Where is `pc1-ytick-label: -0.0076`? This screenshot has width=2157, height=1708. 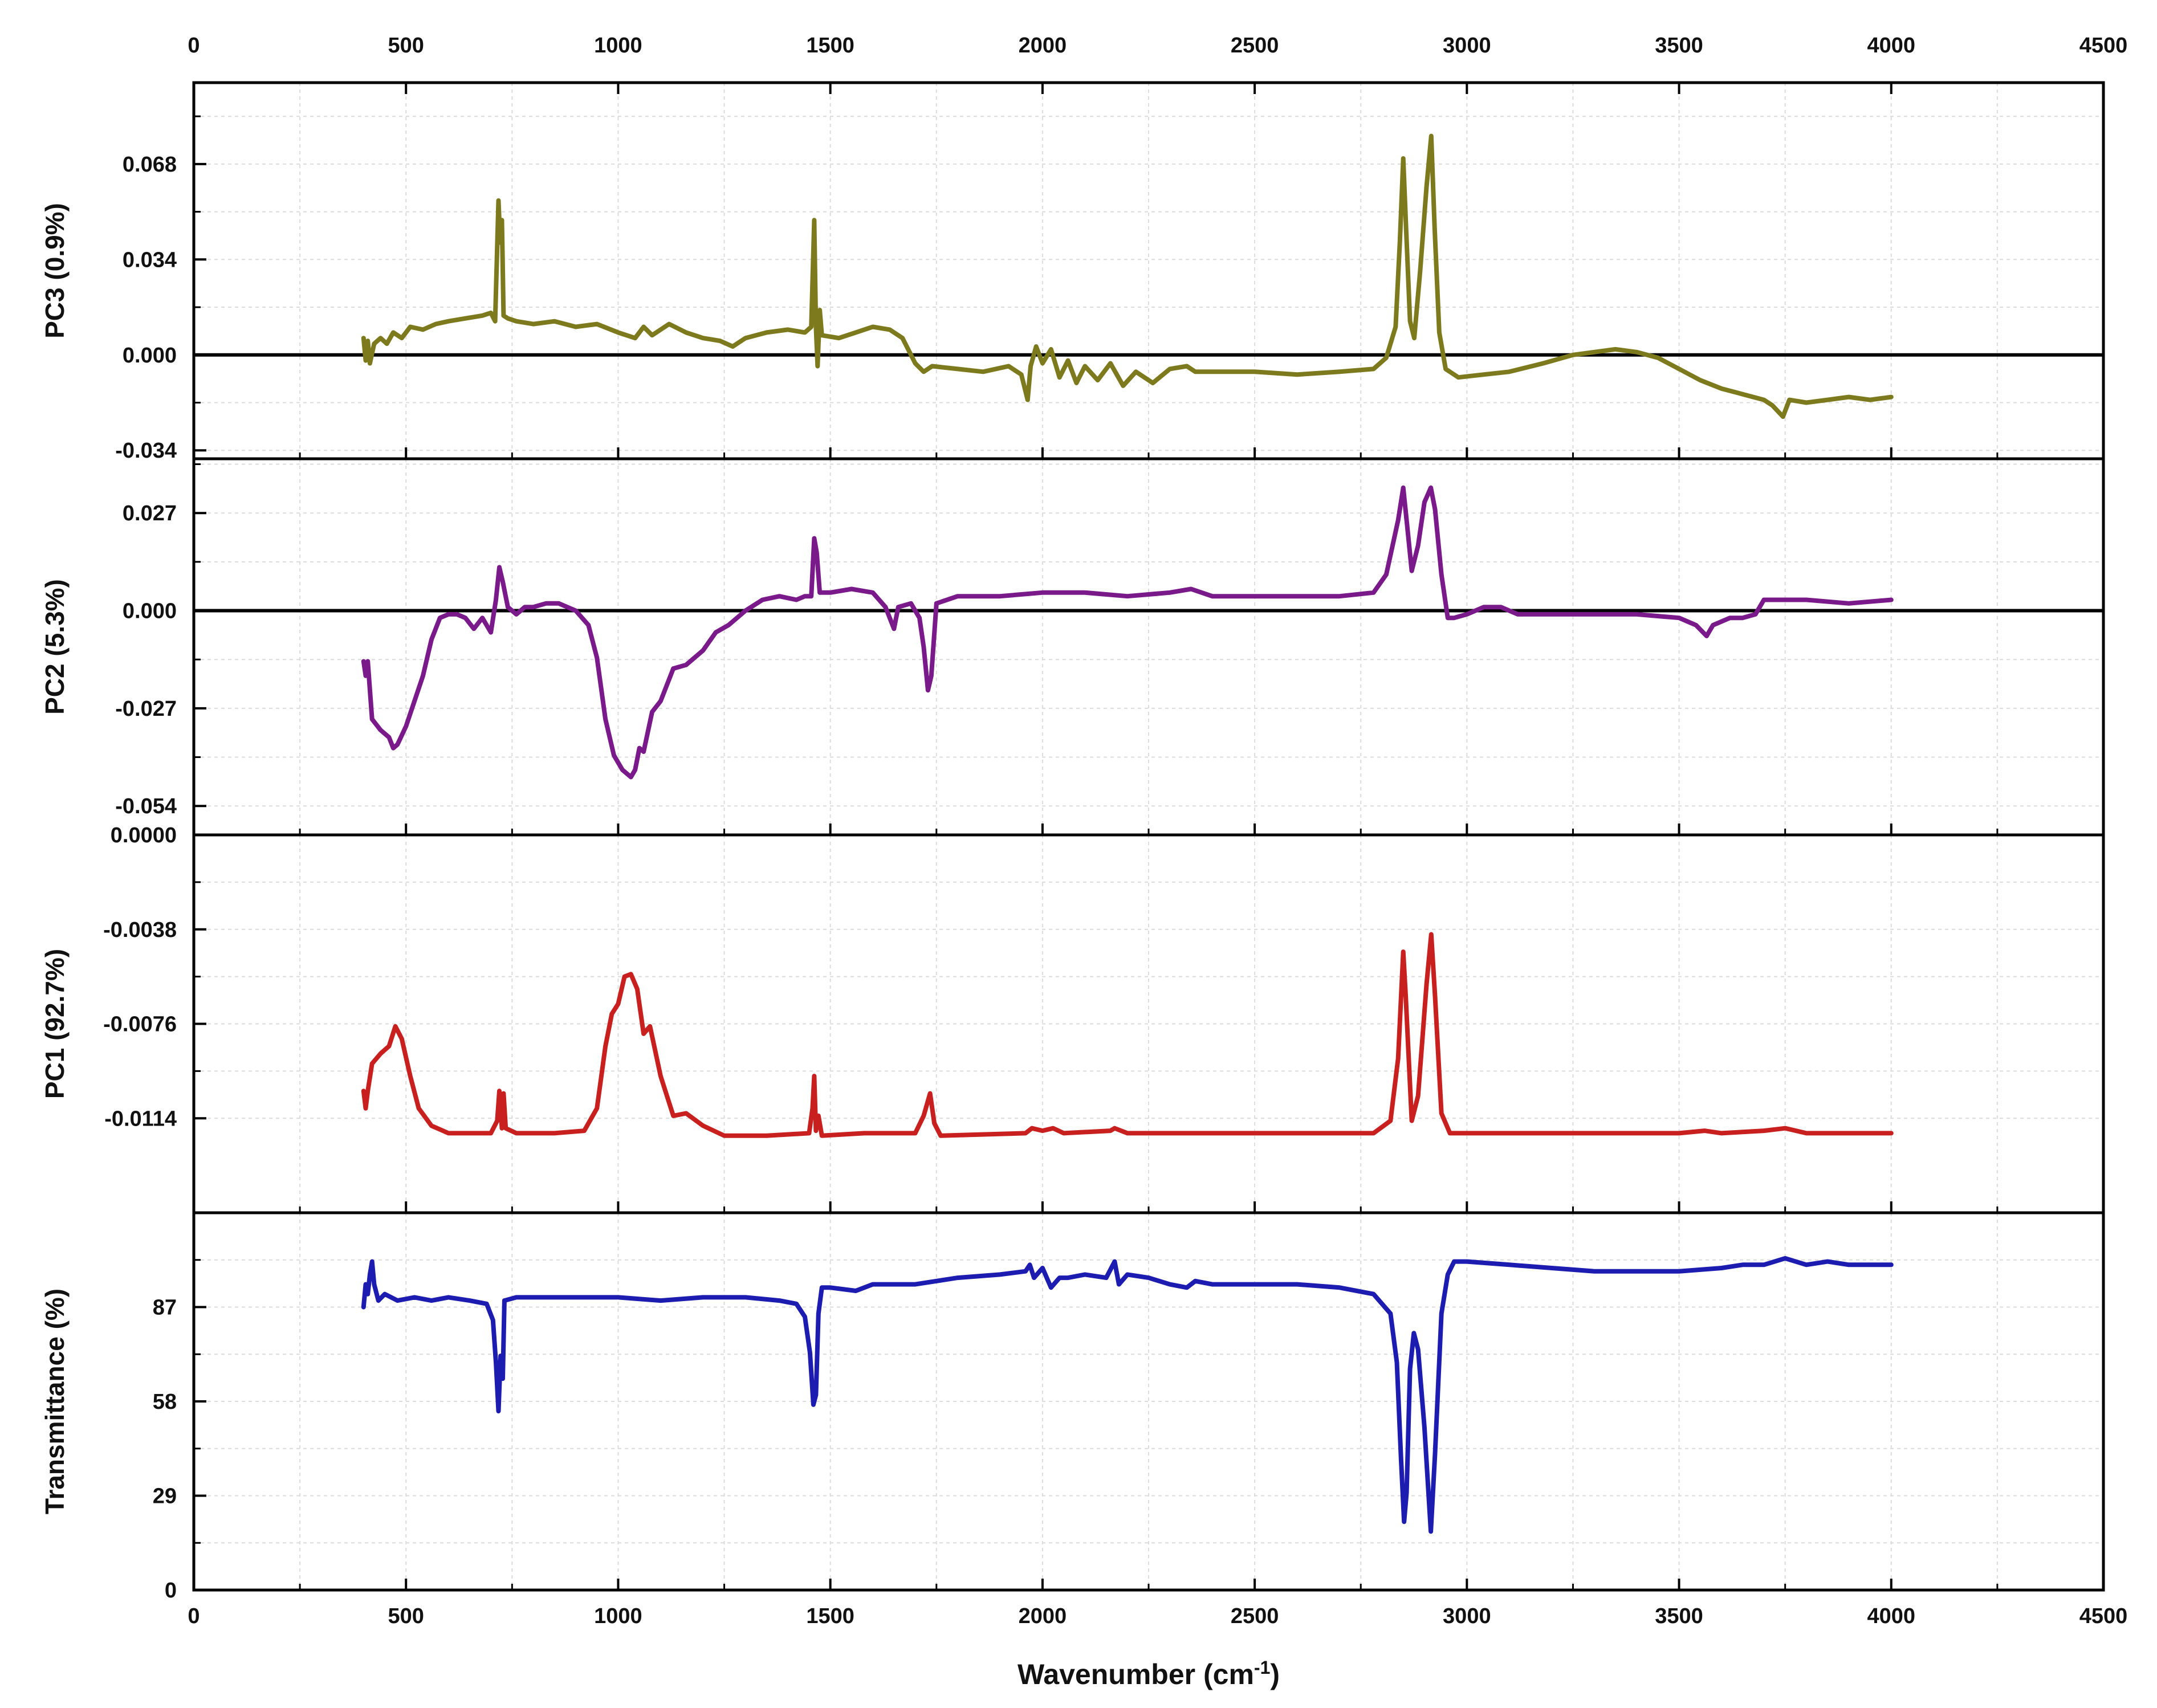 pc1-ytick-label: -0.0076 is located at coordinates (140, 1025).